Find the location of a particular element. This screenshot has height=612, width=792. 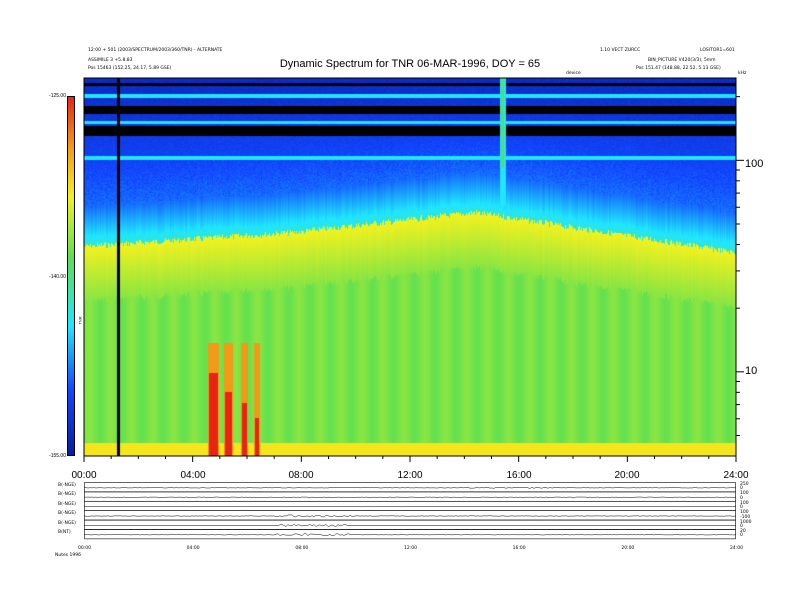

panel-time-tick: 04:00 is located at coordinates (193, 548).